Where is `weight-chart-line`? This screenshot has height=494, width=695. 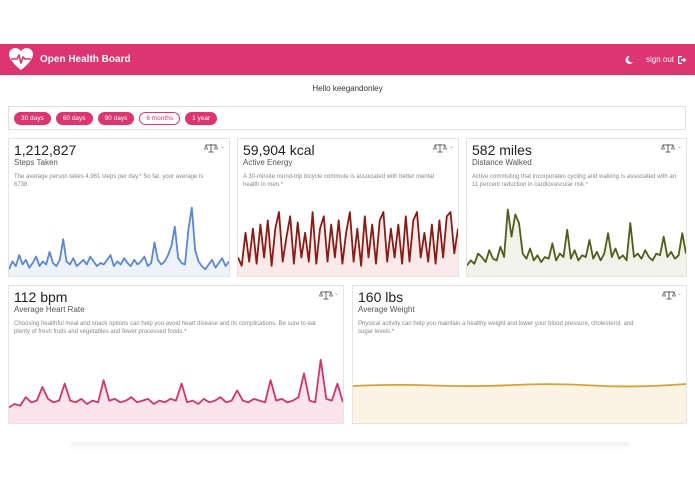 weight-chart-line is located at coordinates (519, 385).